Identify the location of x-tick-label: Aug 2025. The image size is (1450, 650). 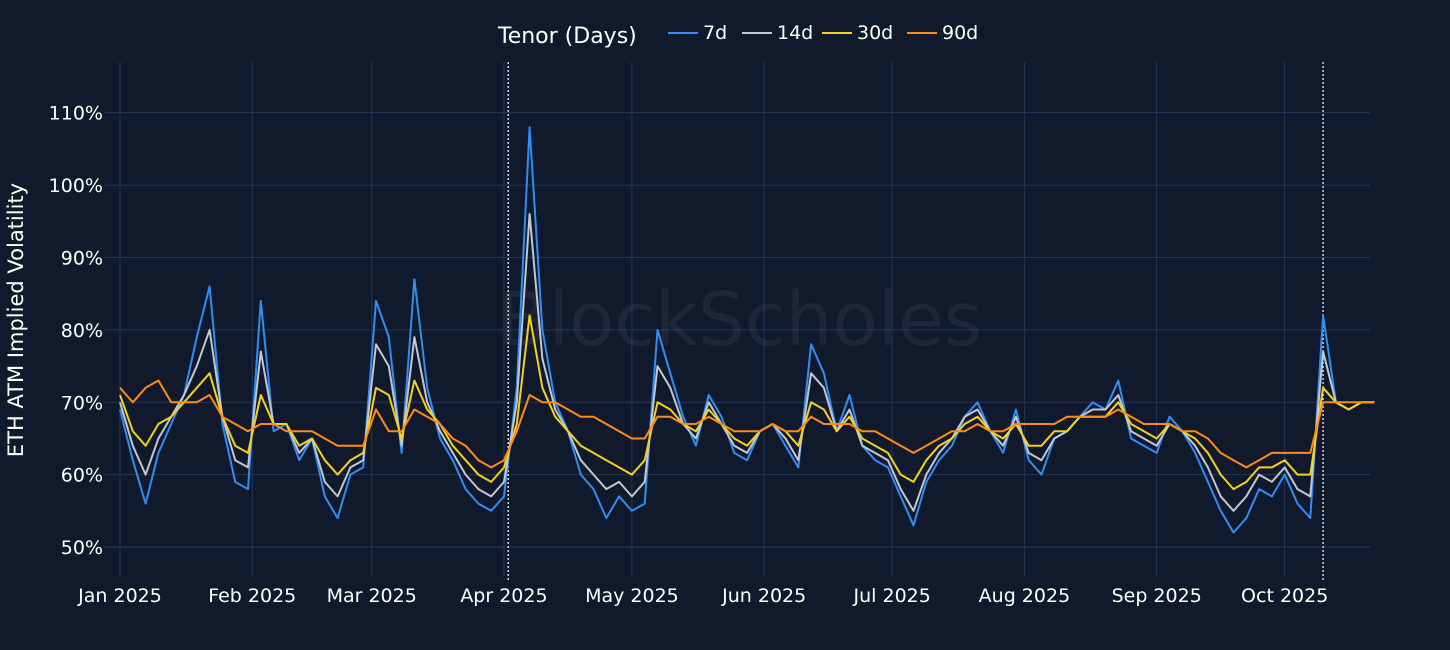
(1025, 596).